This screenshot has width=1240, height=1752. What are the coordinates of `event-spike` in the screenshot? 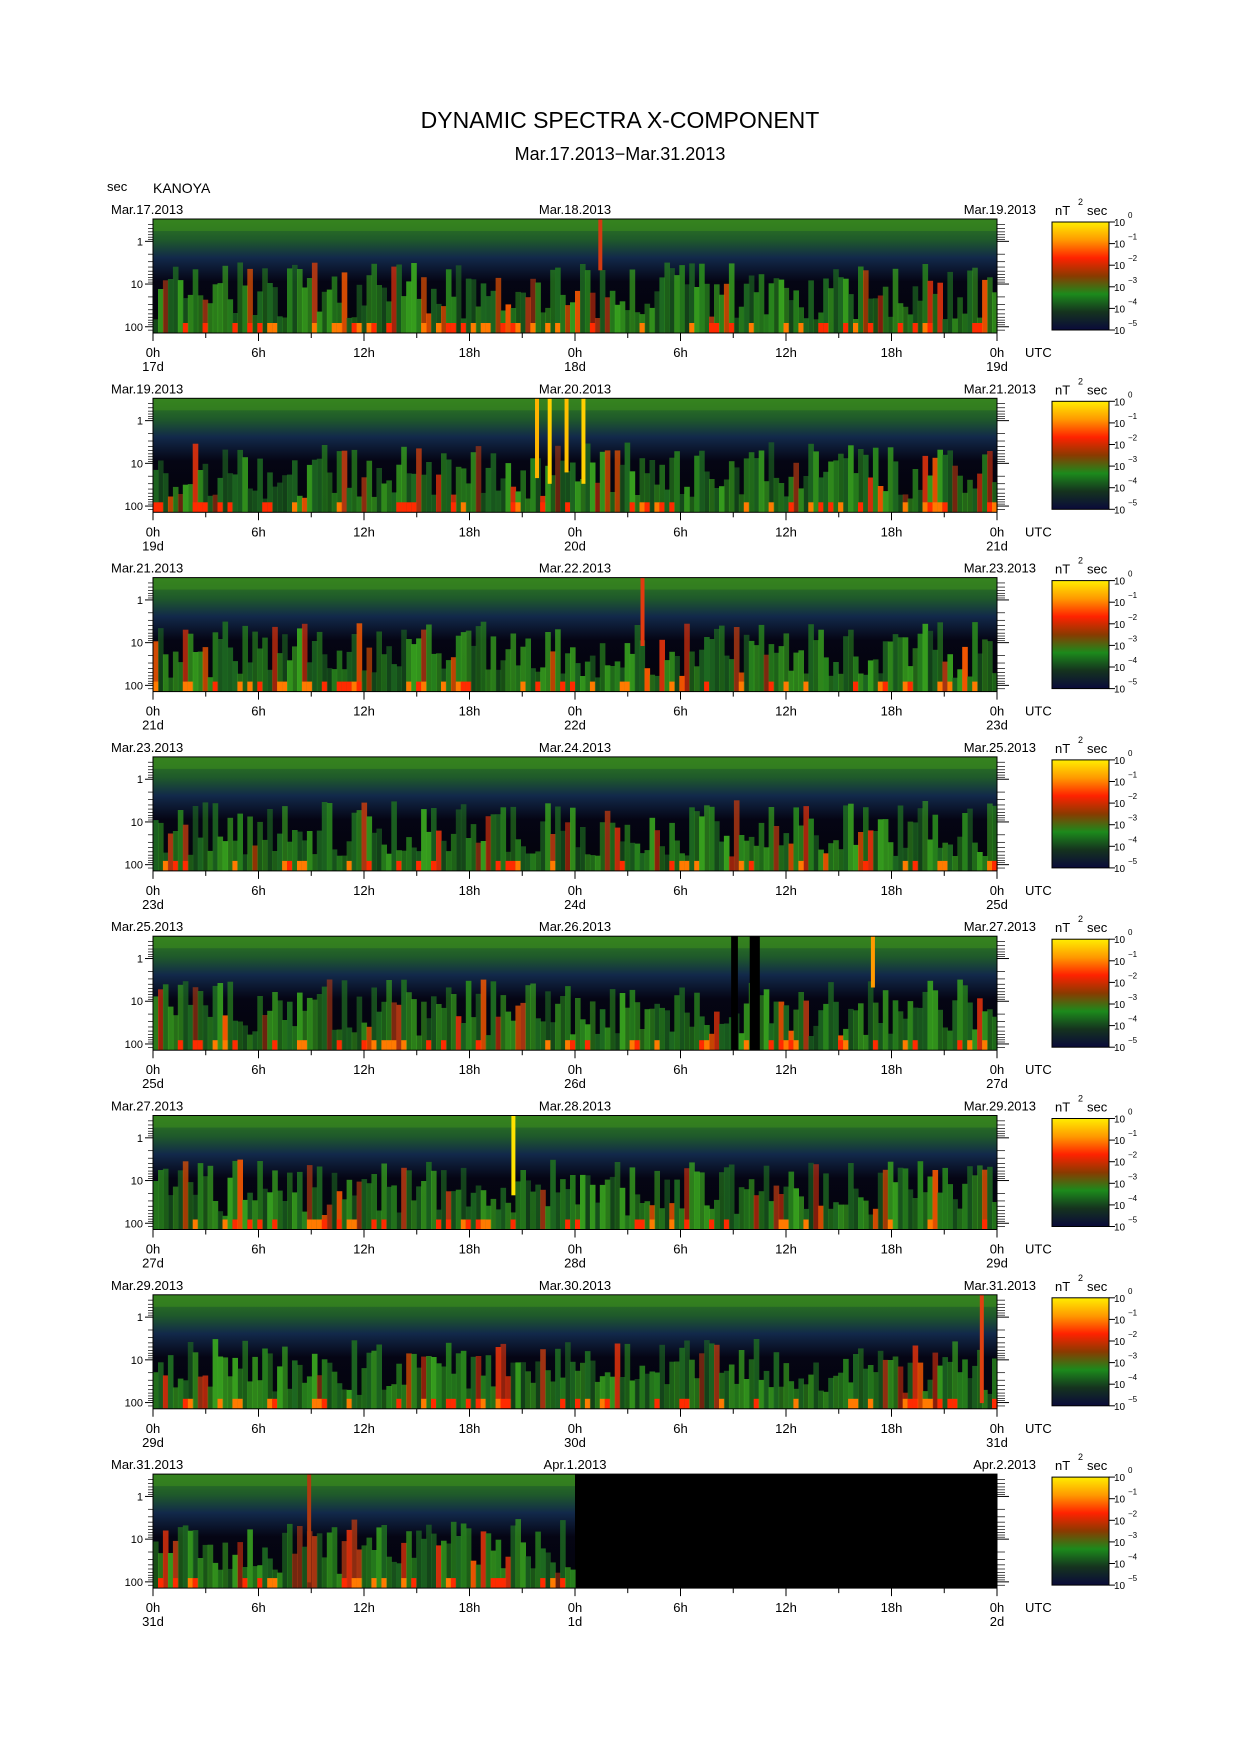 It's located at (981, 1349).